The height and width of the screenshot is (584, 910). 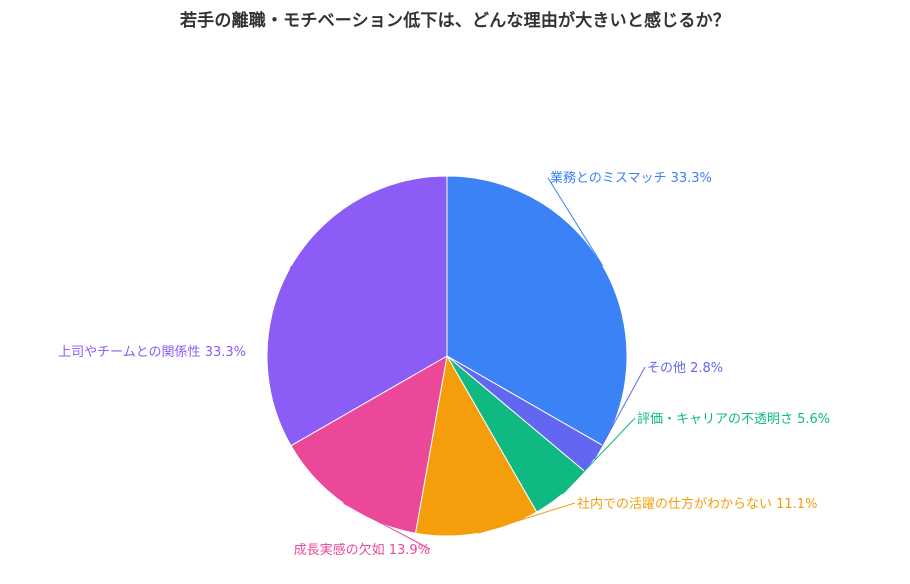 I want to click on slice-label-0: 業務とのミスマッチ 33.3%, so click(x=631, y=178).